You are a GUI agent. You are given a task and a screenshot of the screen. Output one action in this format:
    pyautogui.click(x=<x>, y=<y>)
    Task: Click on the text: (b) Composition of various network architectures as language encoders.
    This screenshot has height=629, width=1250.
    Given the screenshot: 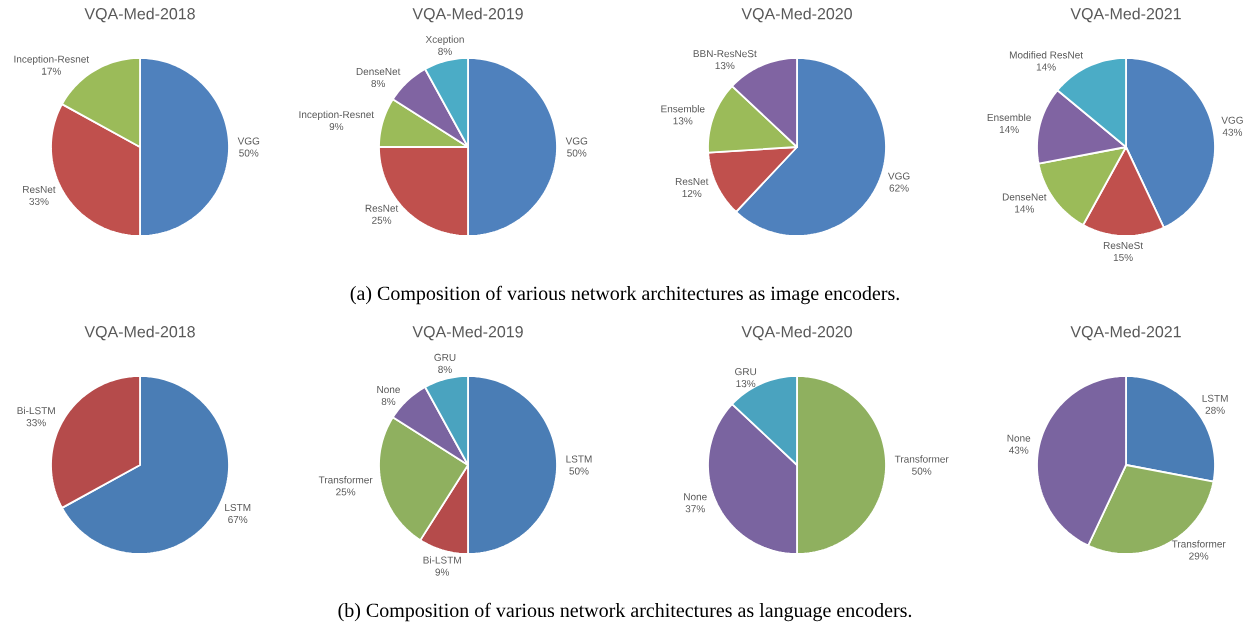 What is the action you would take?
    pyautogui.click(x=625, y=612)
    